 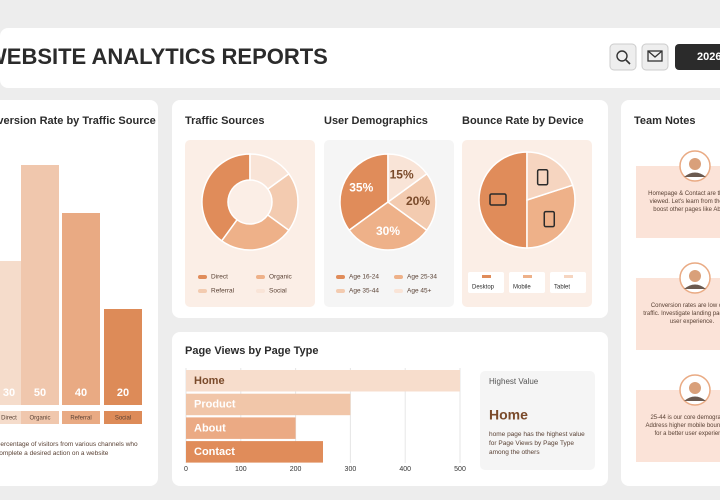 I want to click on insight-card, so click(x=537, y=420).